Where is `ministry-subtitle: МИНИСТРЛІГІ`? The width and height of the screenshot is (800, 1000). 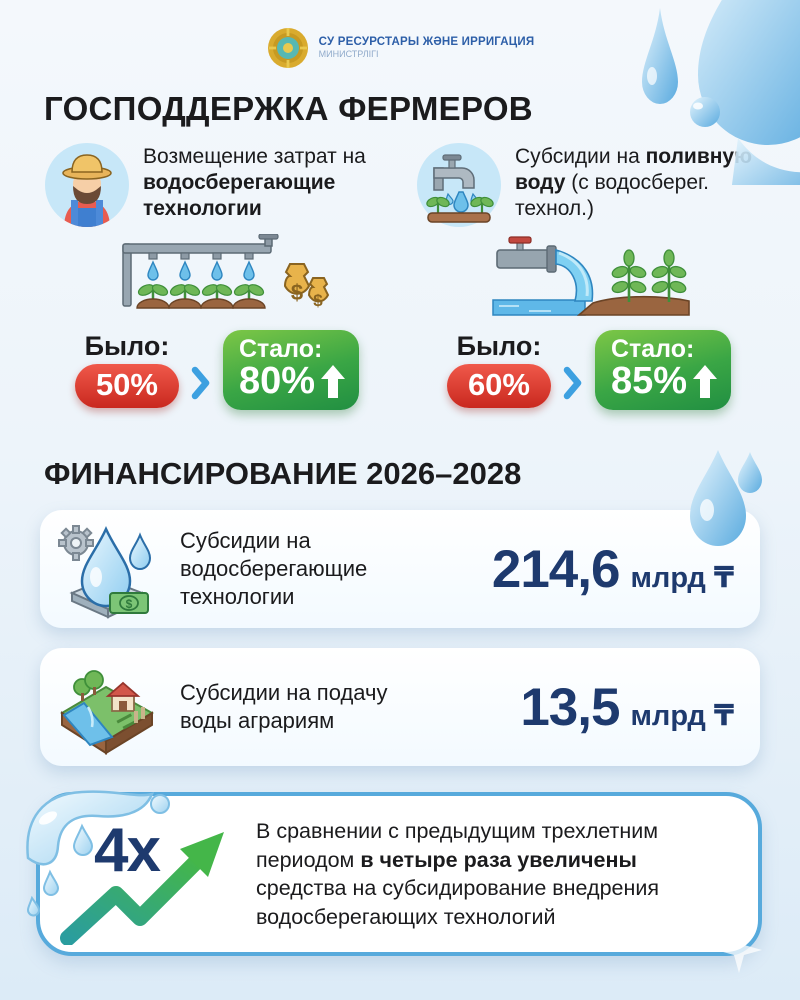
ministry-subtitle: МИНИСТРЛІГІ is located at coordinates (348, 54).